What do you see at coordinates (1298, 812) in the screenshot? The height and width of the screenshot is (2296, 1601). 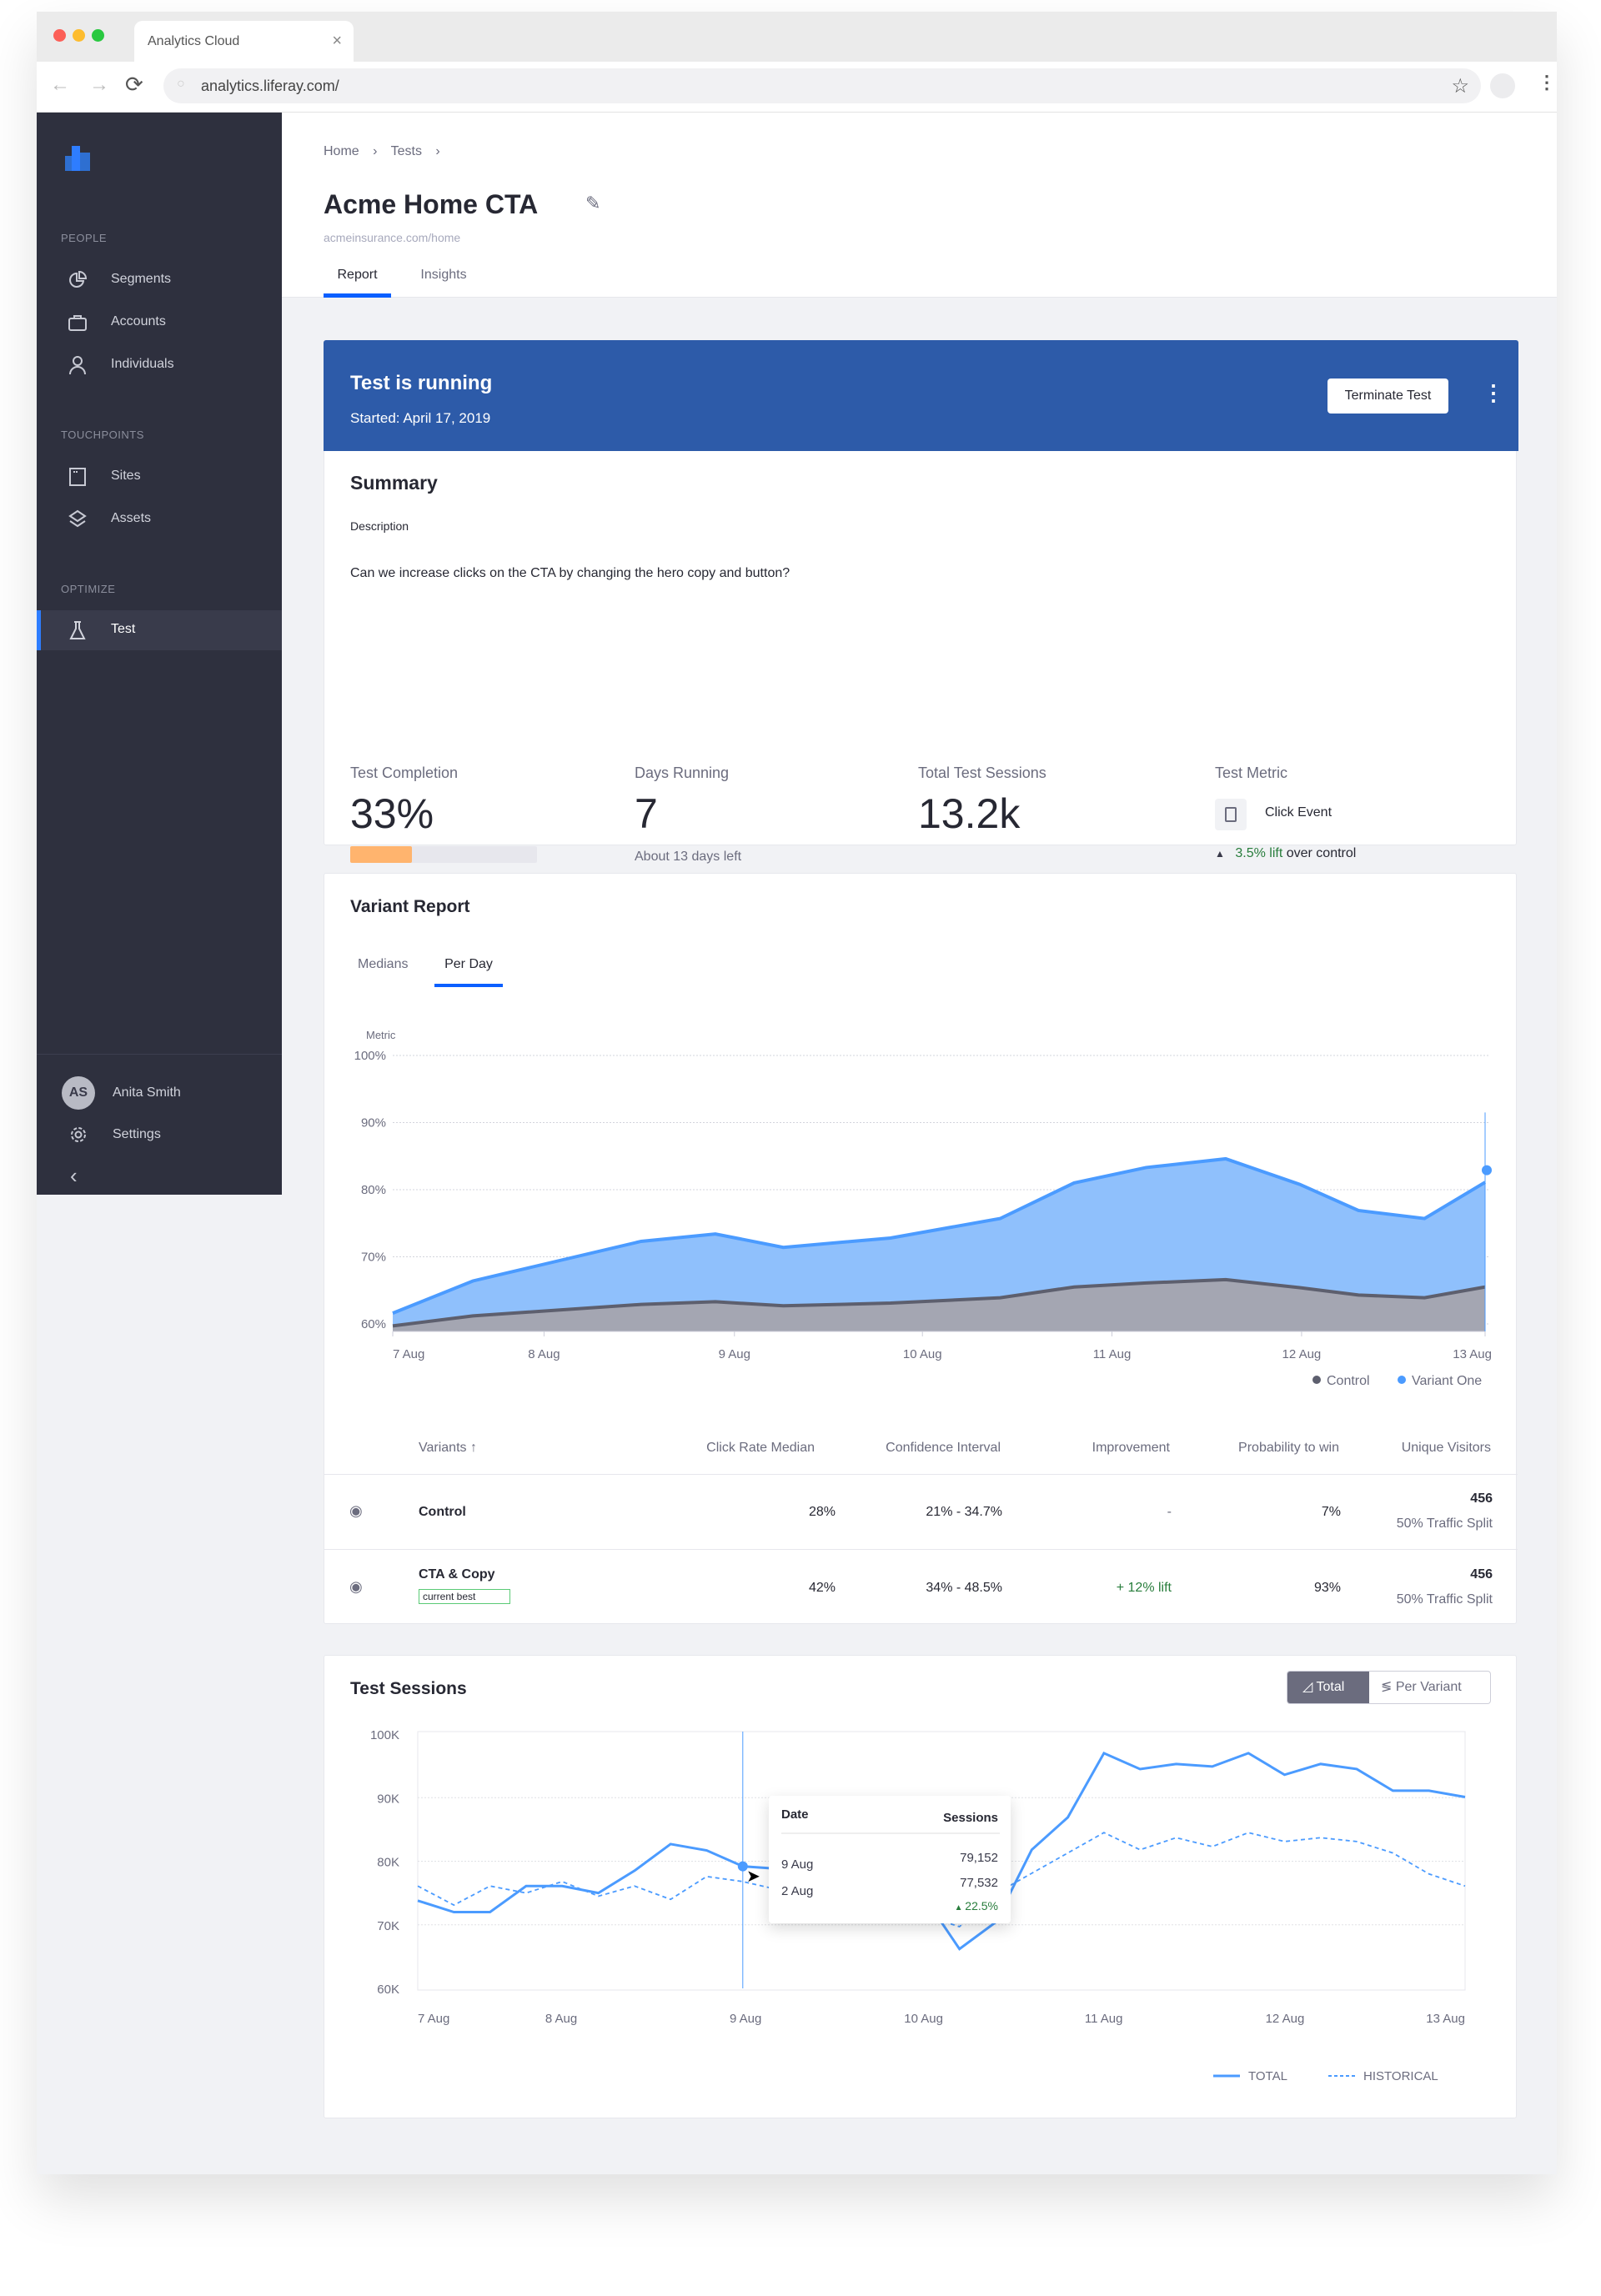 I see `test-metric-value: Click Event` at bounding box center [1298, 812].